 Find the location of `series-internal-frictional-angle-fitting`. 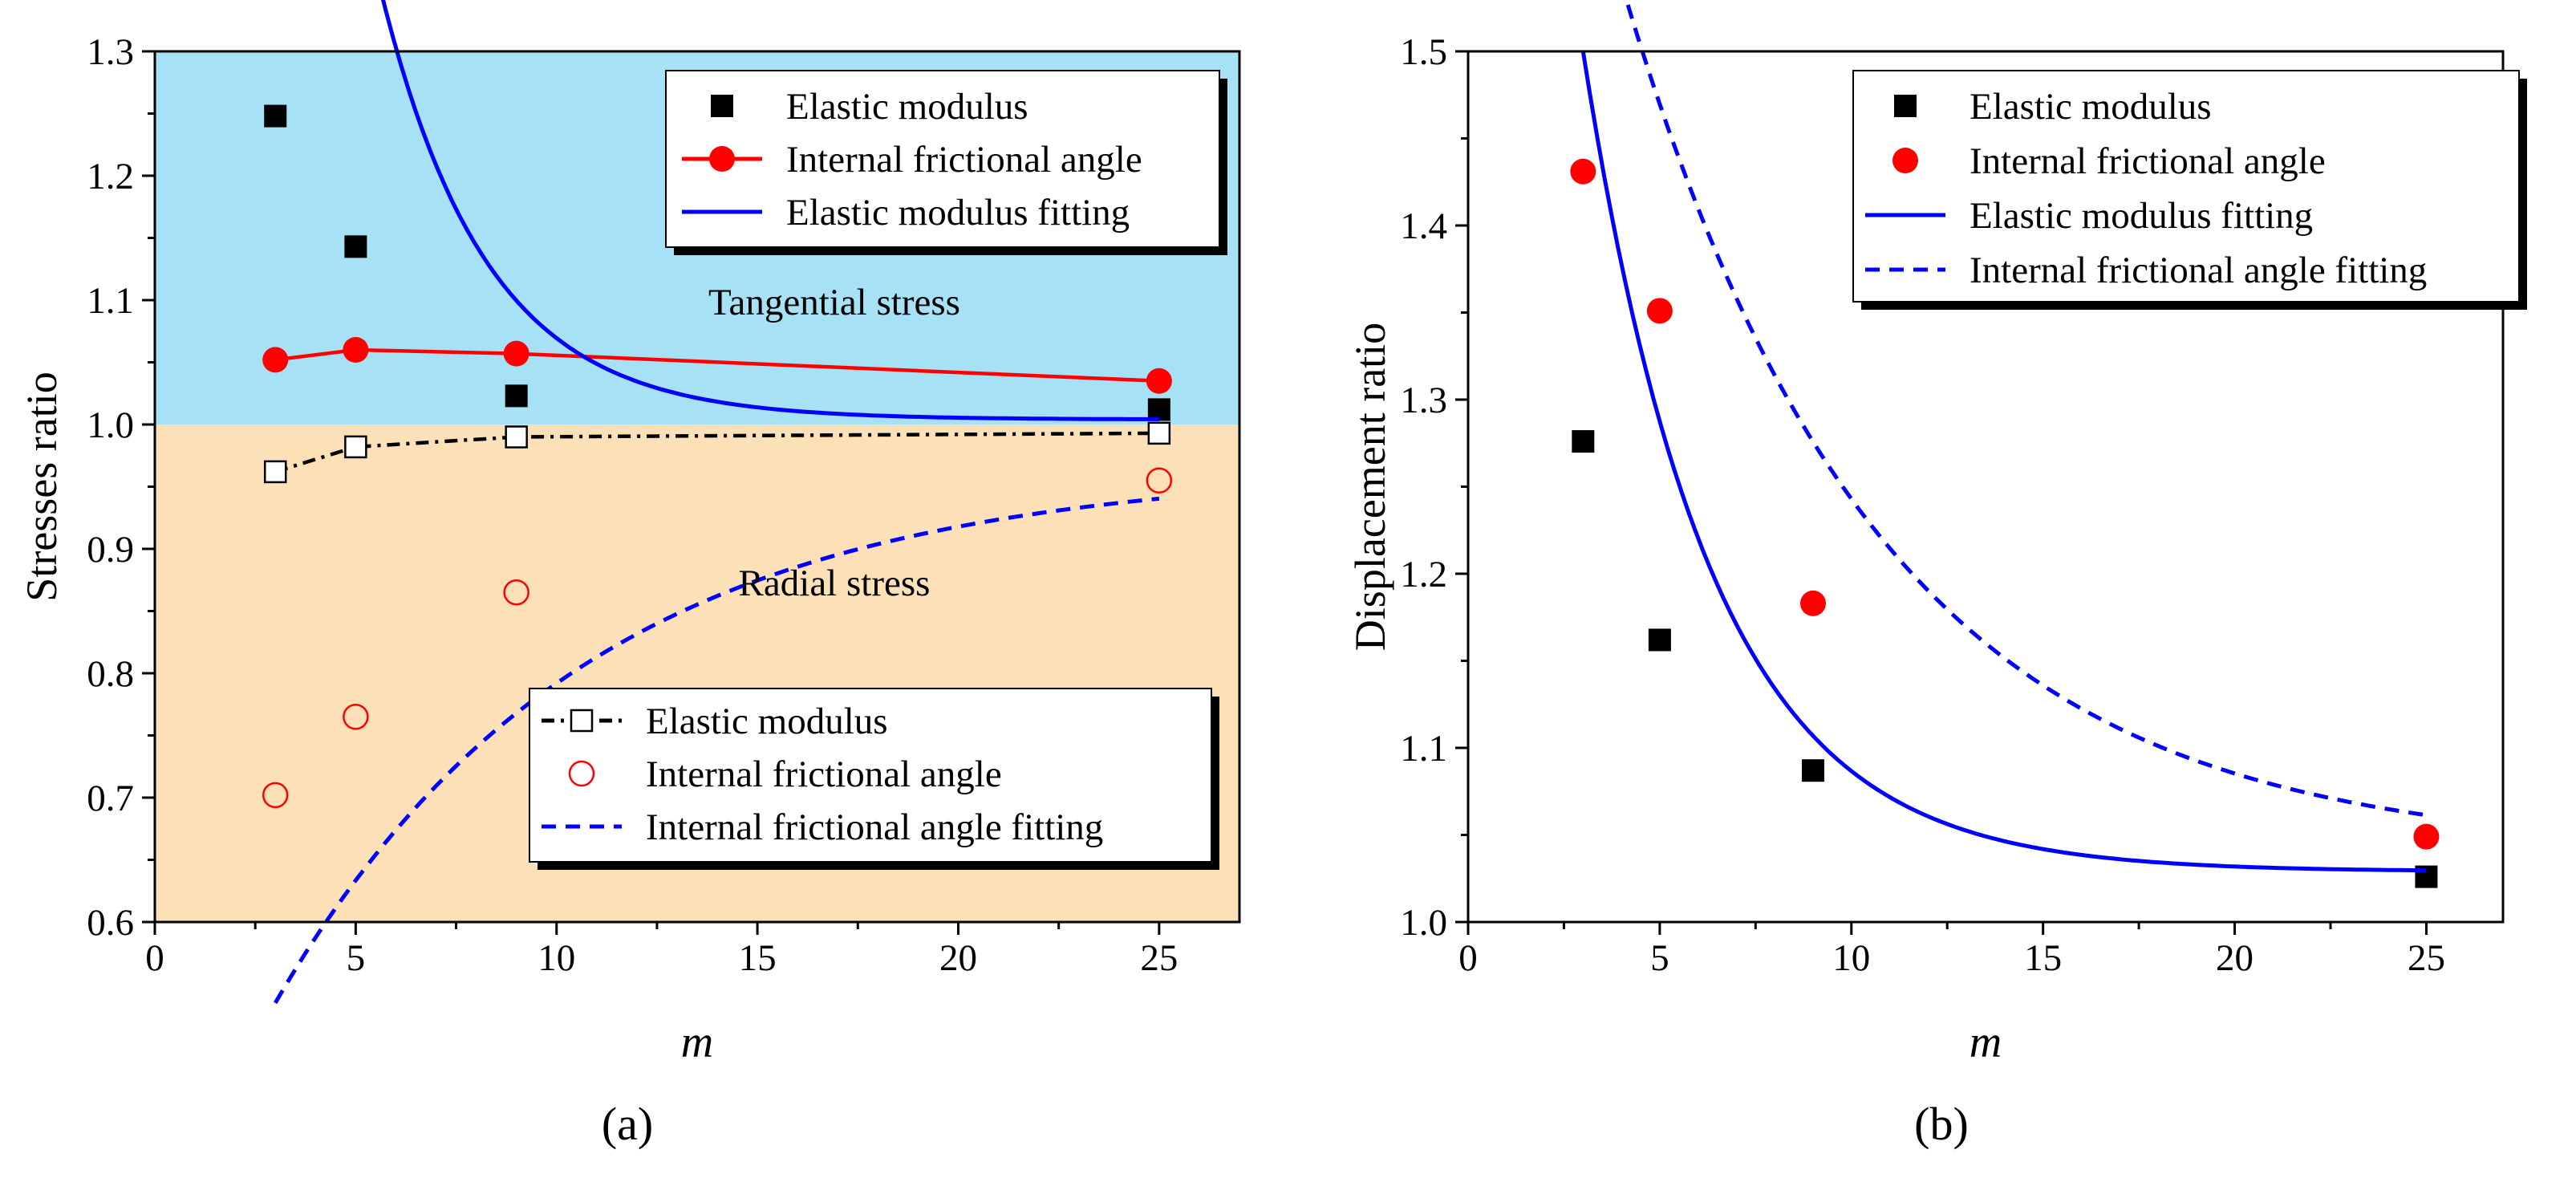

series-internal-frictional-angle-fitting is located at coordinates (717, 750).